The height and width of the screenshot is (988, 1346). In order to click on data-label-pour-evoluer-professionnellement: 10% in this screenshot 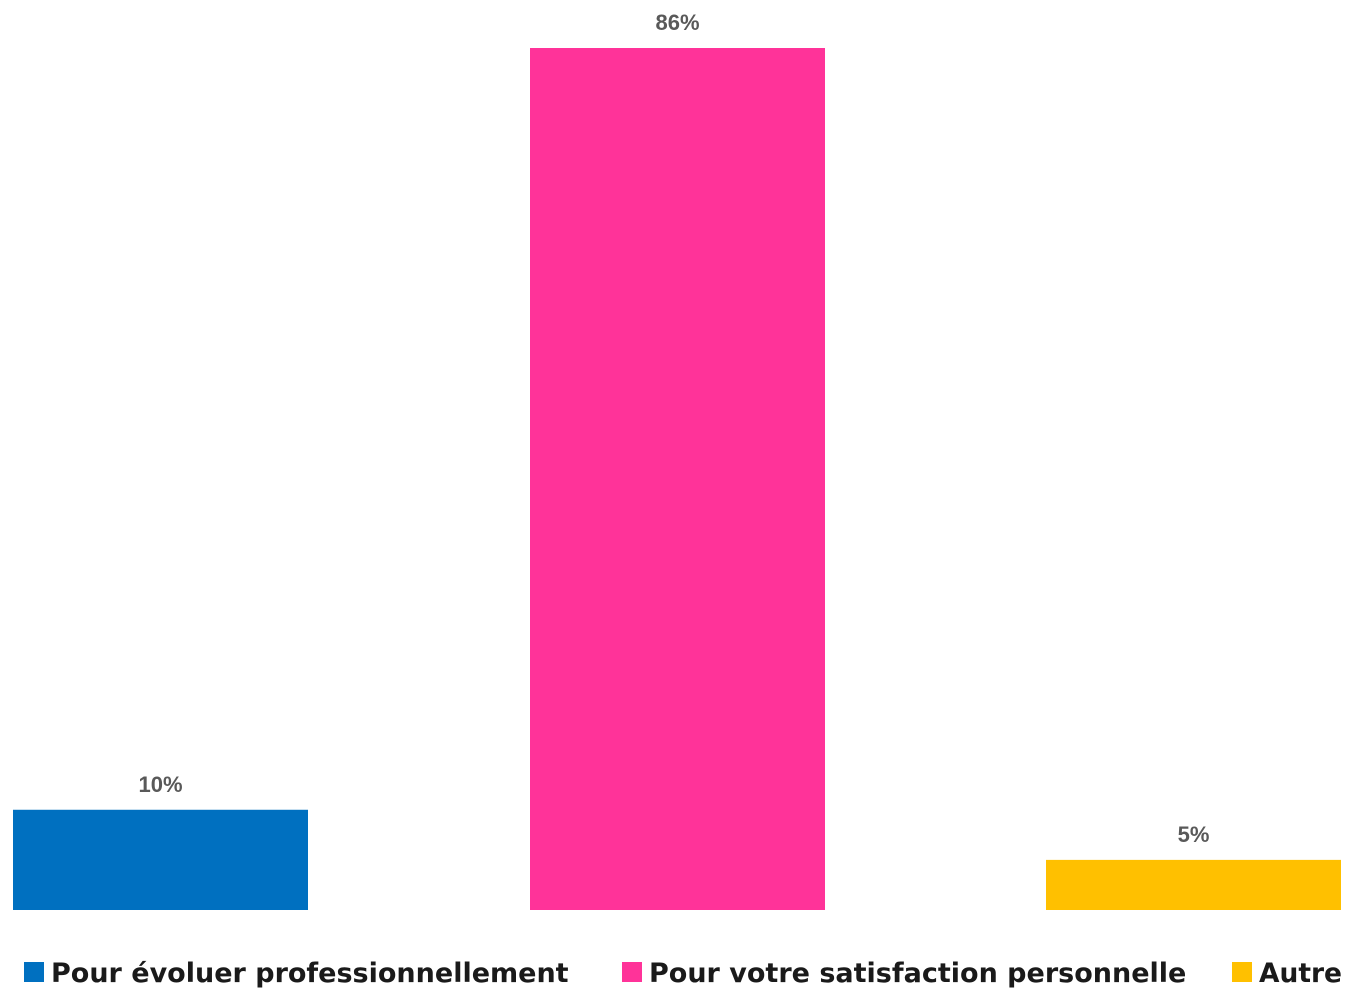, I will do `click(160, 784)`.